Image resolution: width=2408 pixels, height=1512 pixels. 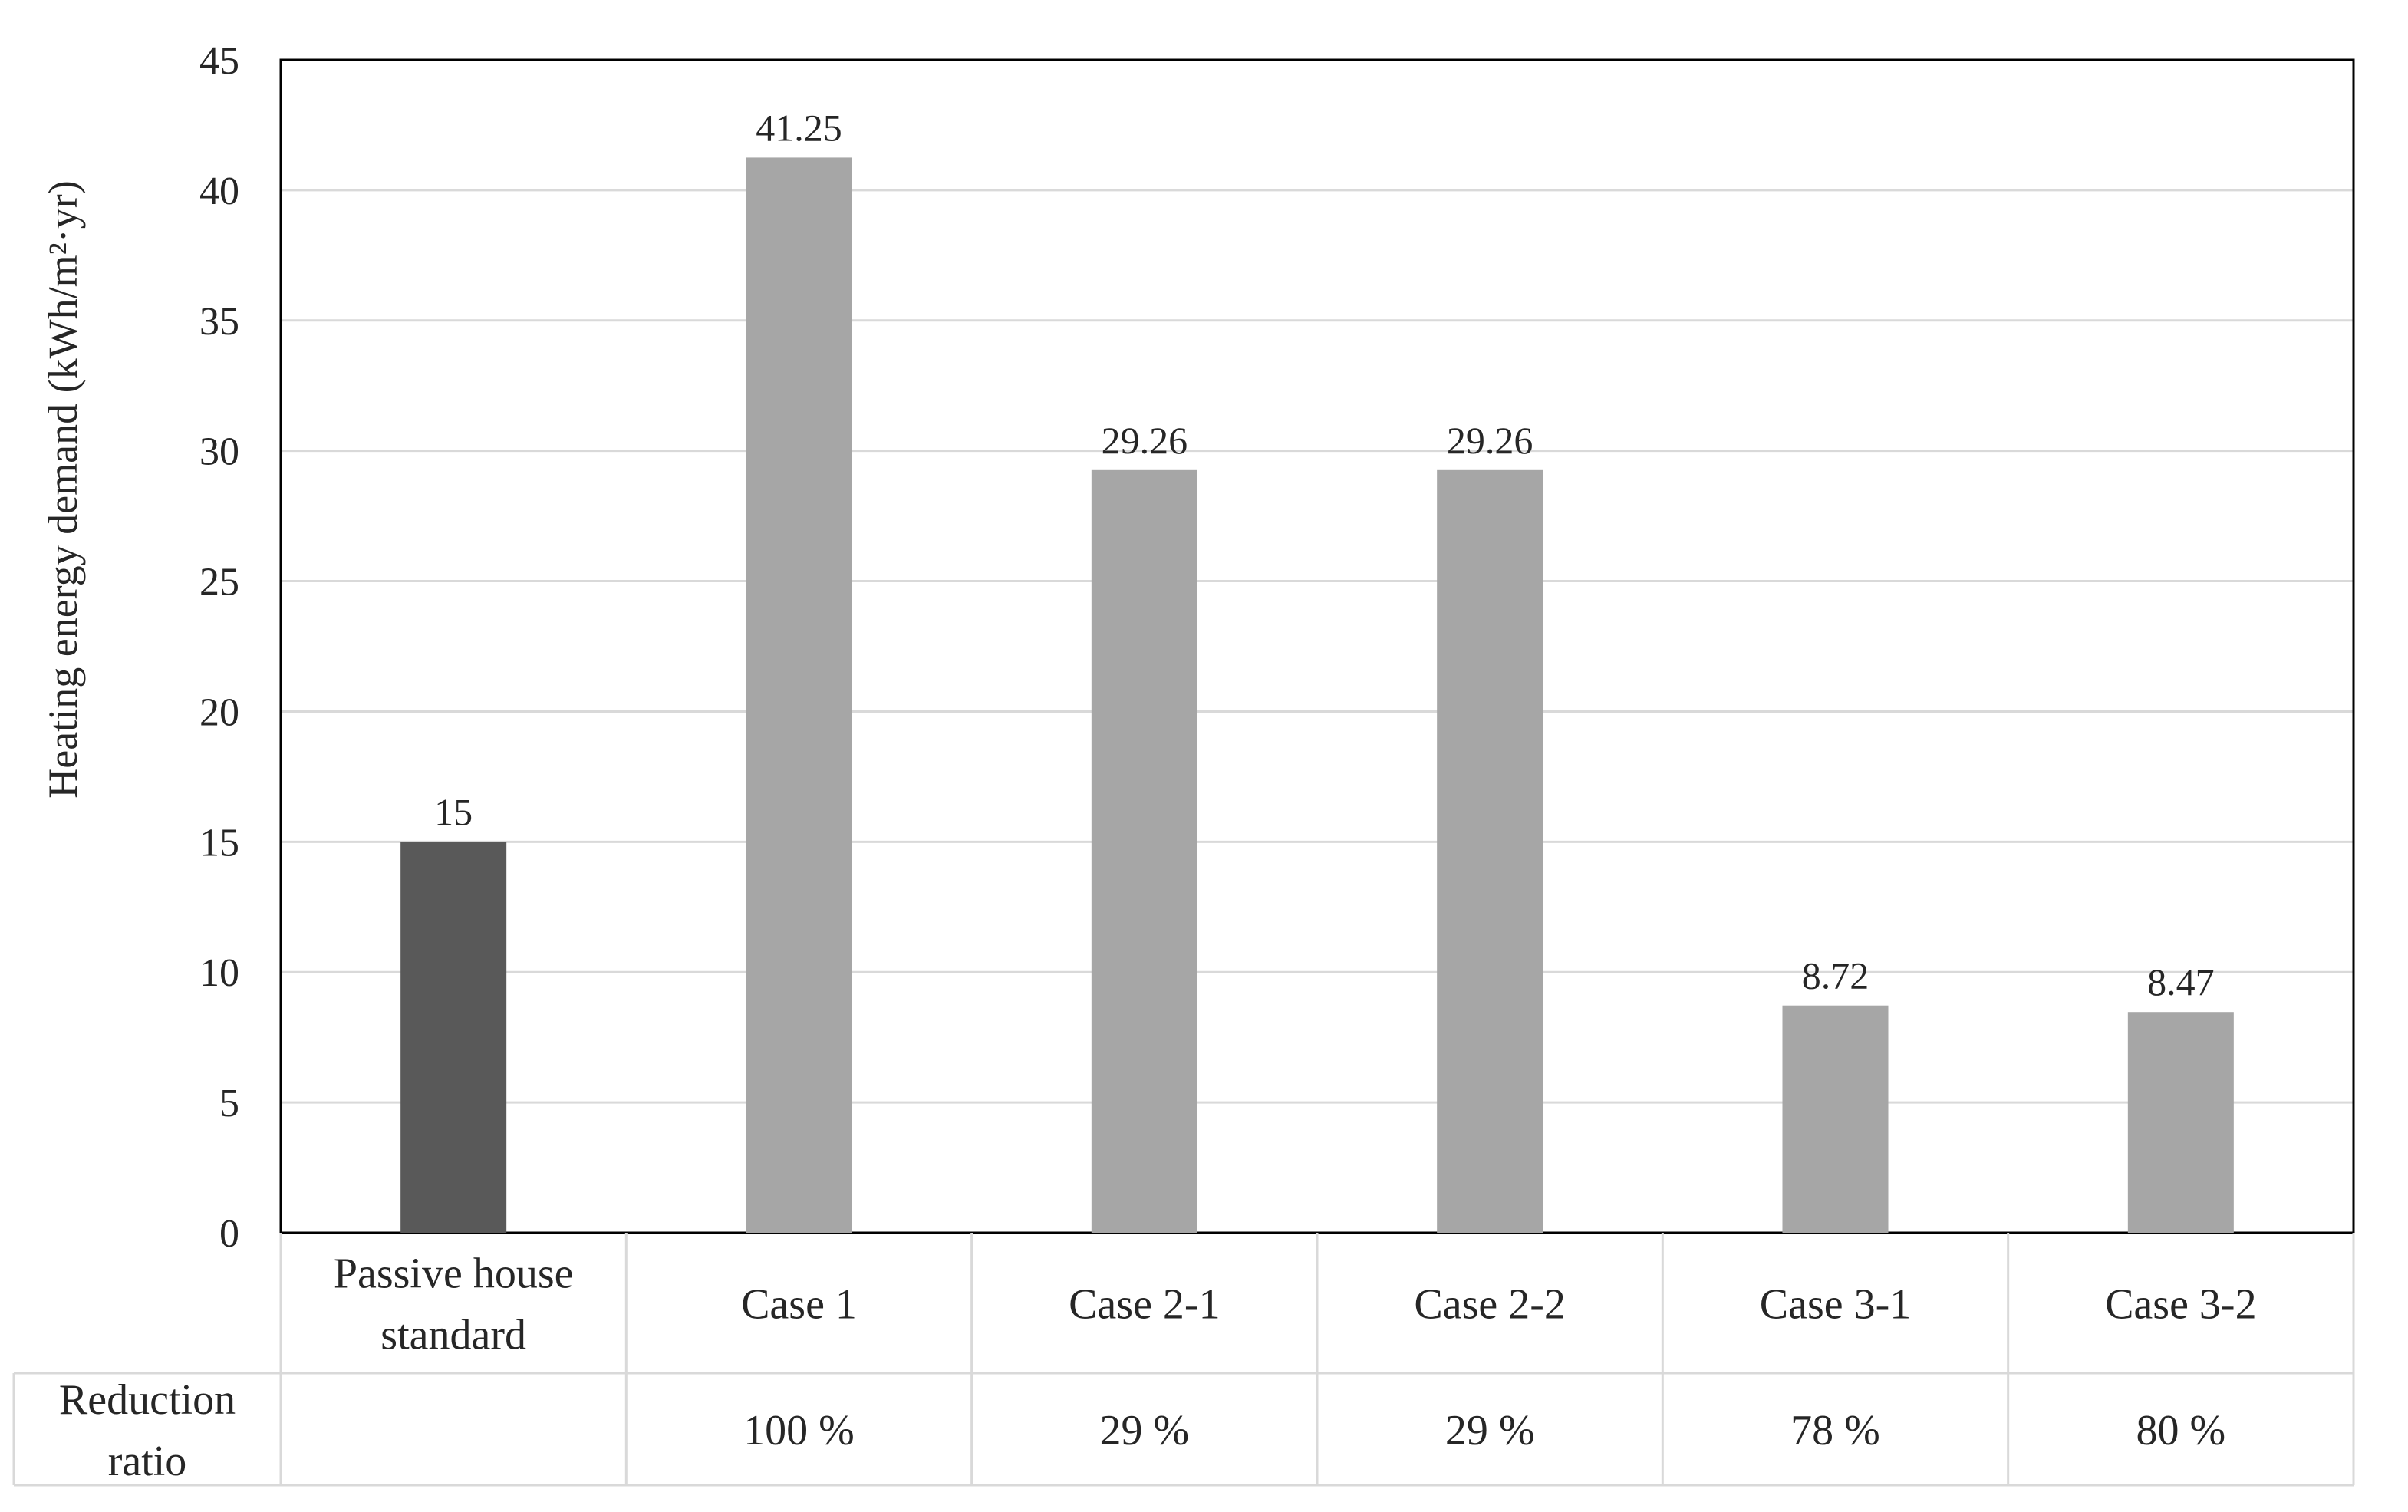 I want to click on x-category-label: Case 2-2, so click(x=1490, y=1305).